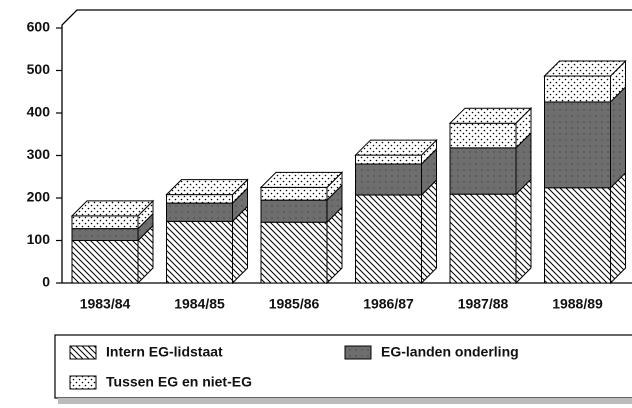 This screenshot has height=408, width=632. I want to click on legend-label: Intern EG-lidstaat, so click(164, 352).